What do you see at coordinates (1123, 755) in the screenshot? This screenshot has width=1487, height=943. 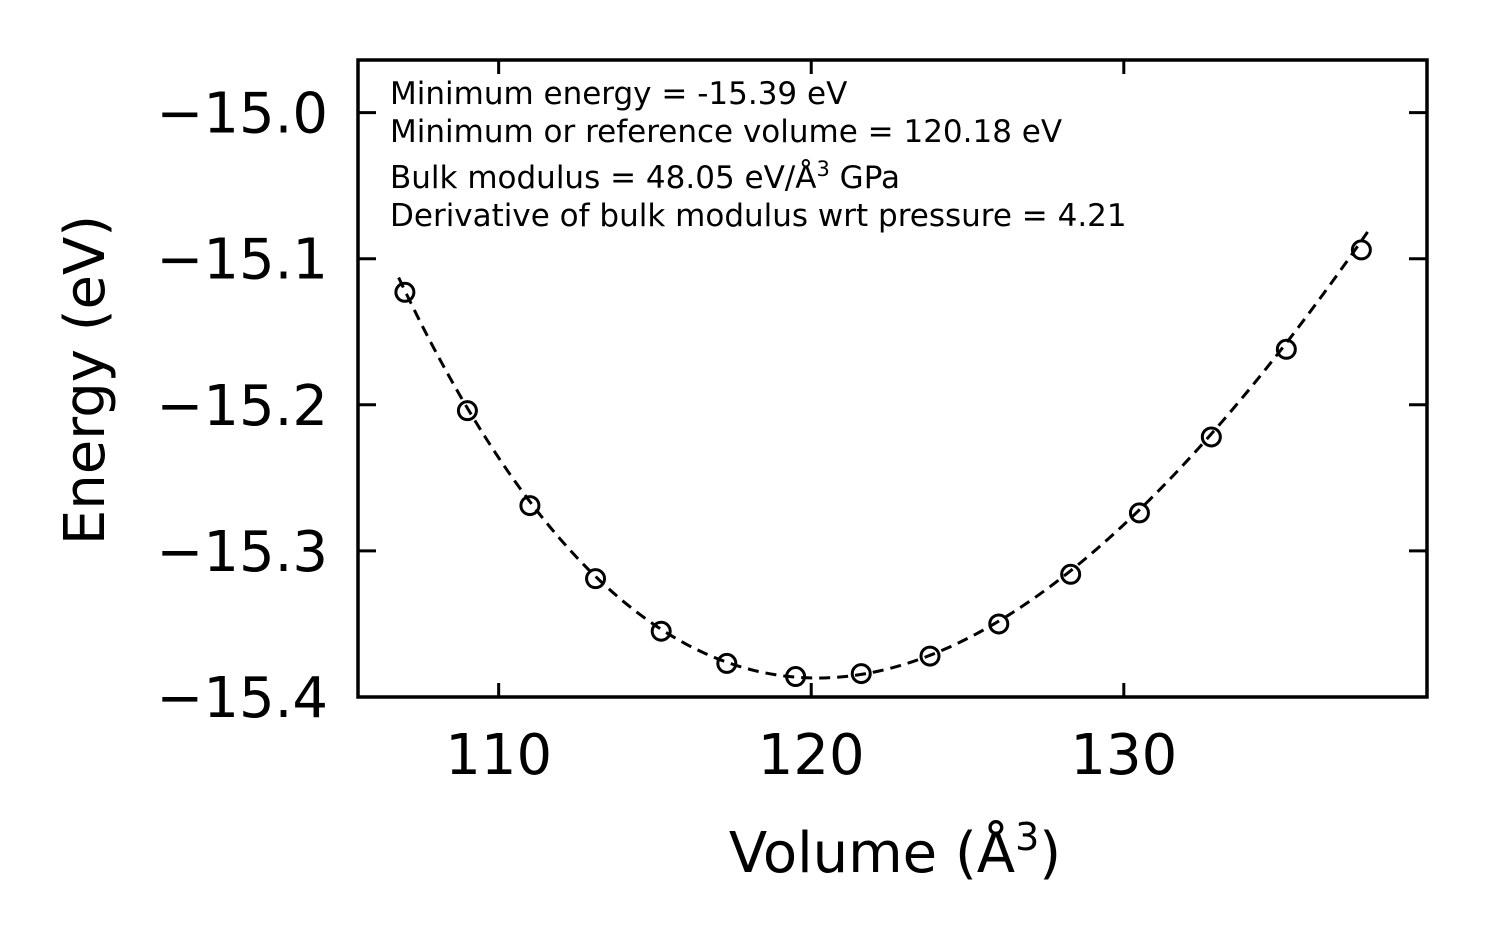 I see `x-tick-label-130: 130` at bounding box center [1123, 755].